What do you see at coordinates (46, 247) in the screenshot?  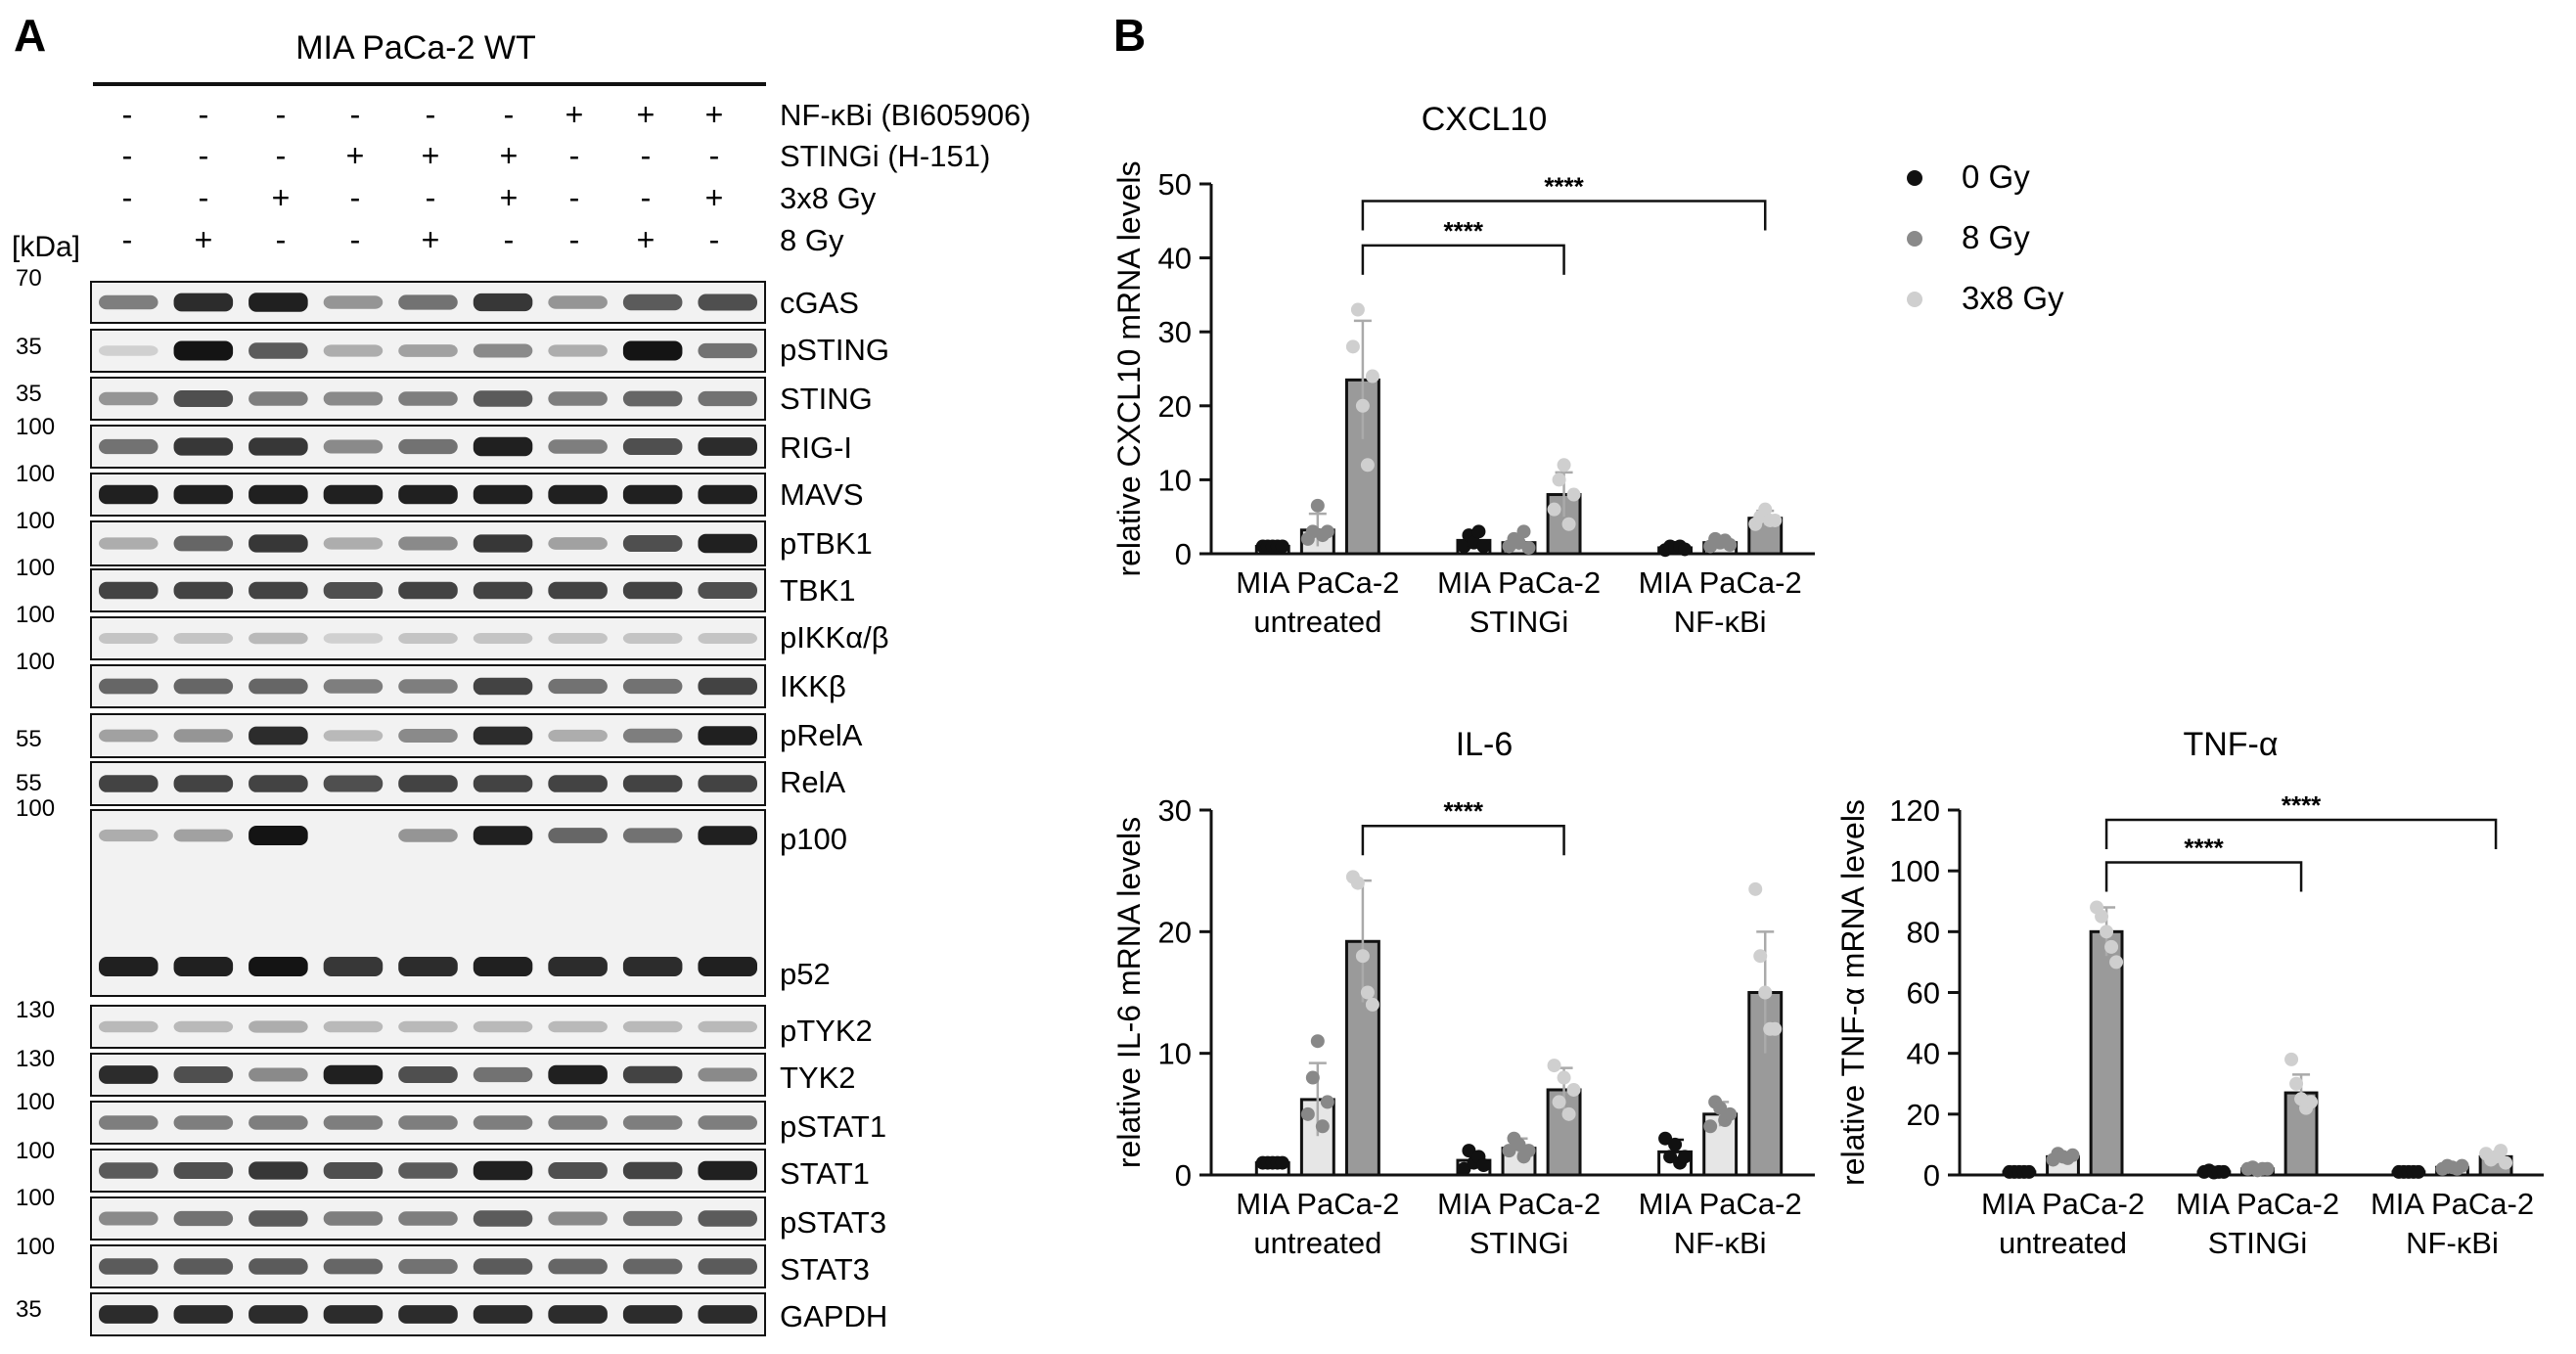 I see `kda-label: [kDa]` at bounding box center [46, 247].